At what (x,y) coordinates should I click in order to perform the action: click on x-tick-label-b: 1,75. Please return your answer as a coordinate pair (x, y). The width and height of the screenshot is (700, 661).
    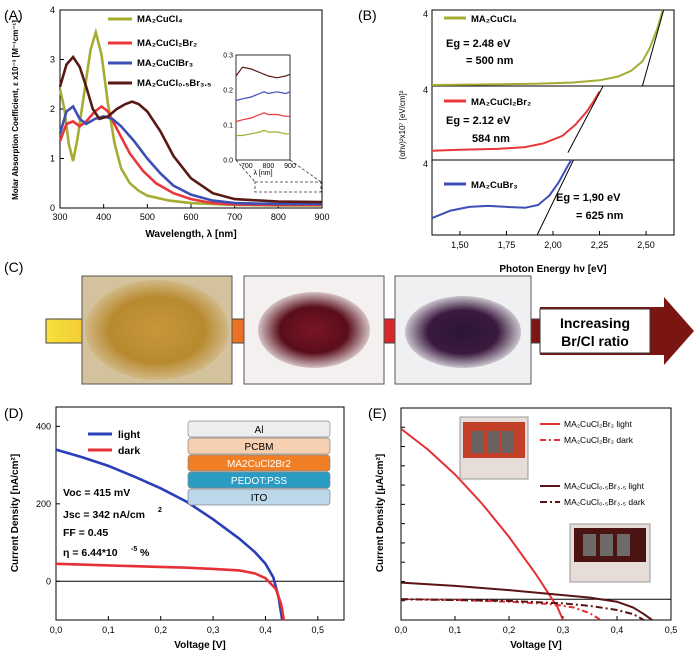
    Looking at the image, I should click on (507, 245).